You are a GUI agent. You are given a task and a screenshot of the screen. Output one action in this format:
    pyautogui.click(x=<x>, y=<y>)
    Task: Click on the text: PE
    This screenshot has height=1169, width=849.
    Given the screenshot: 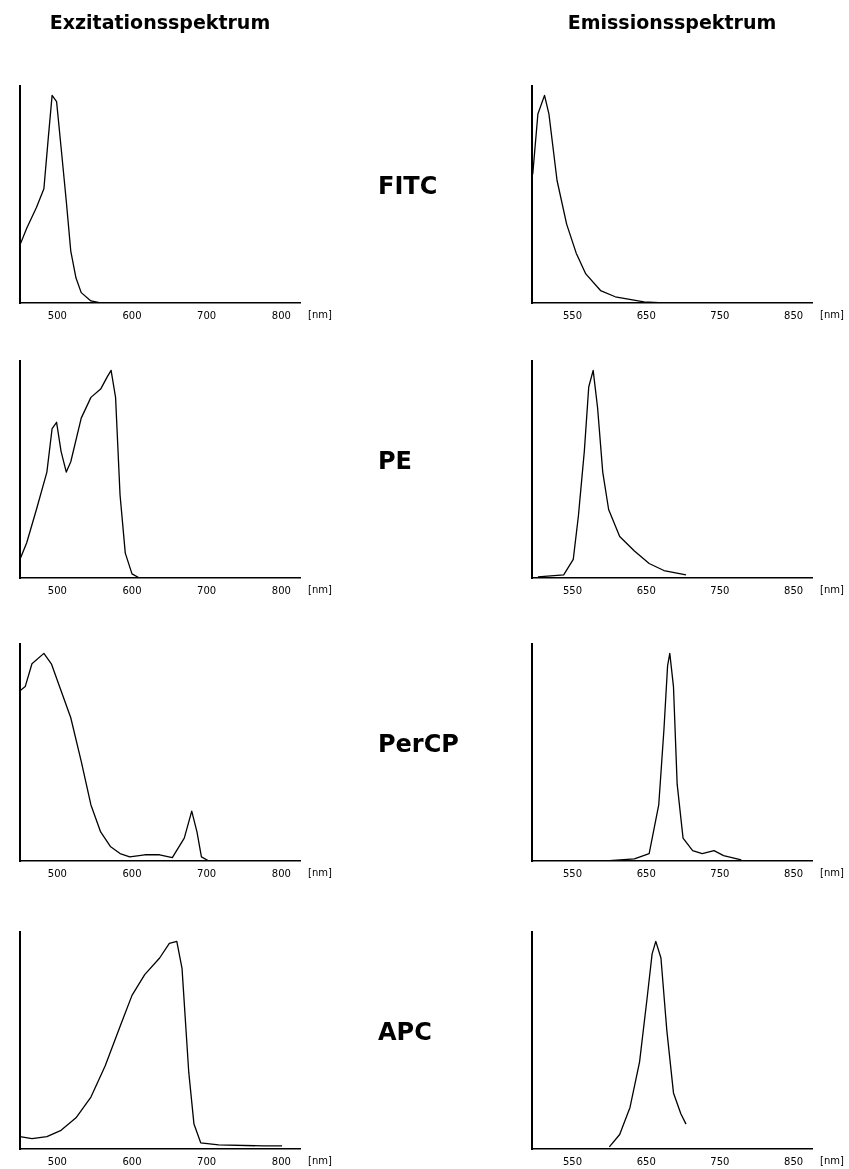 What is the action you would take?
    pyautogui.click(x=395, y=461)
    